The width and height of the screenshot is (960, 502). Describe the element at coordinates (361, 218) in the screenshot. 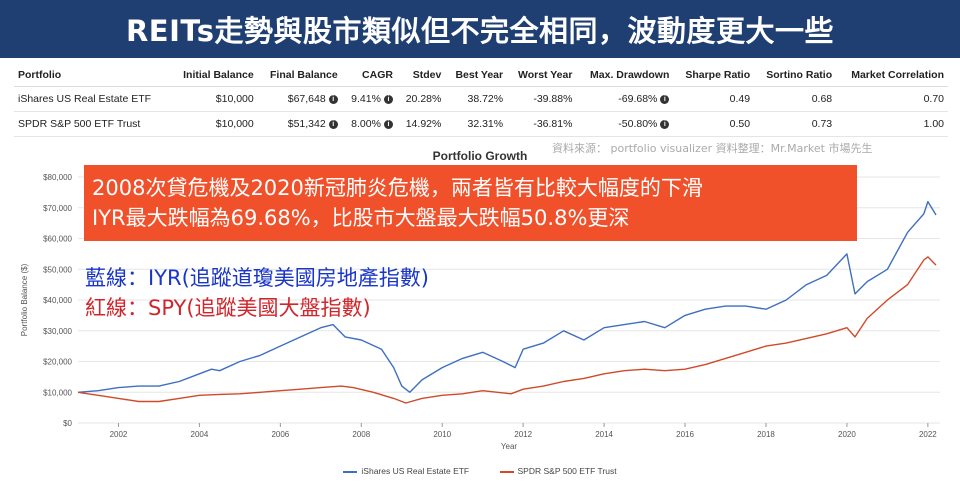

I see `callout-line: IYR最大跌幅為69.68%，比股市大盤最大跌幅50.8%更深` at that location.